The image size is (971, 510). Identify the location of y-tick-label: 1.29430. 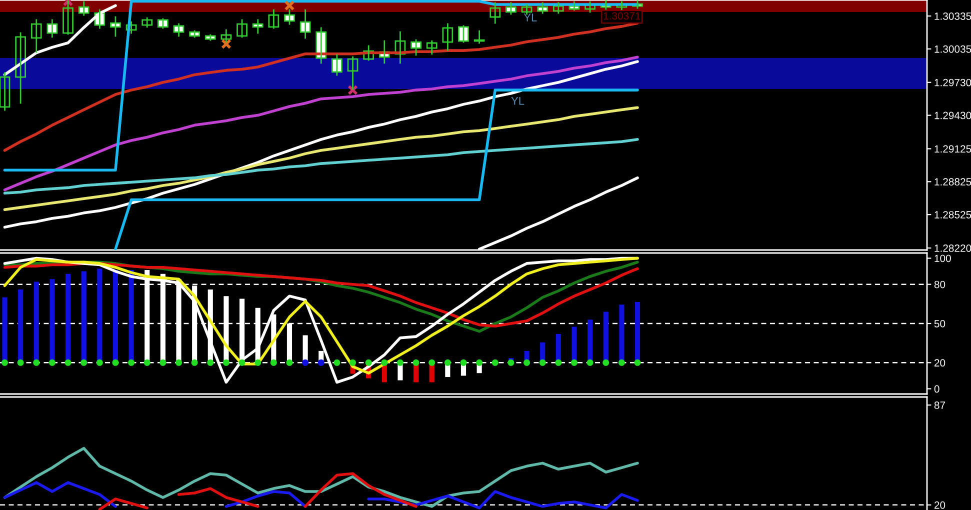
(952, 116).